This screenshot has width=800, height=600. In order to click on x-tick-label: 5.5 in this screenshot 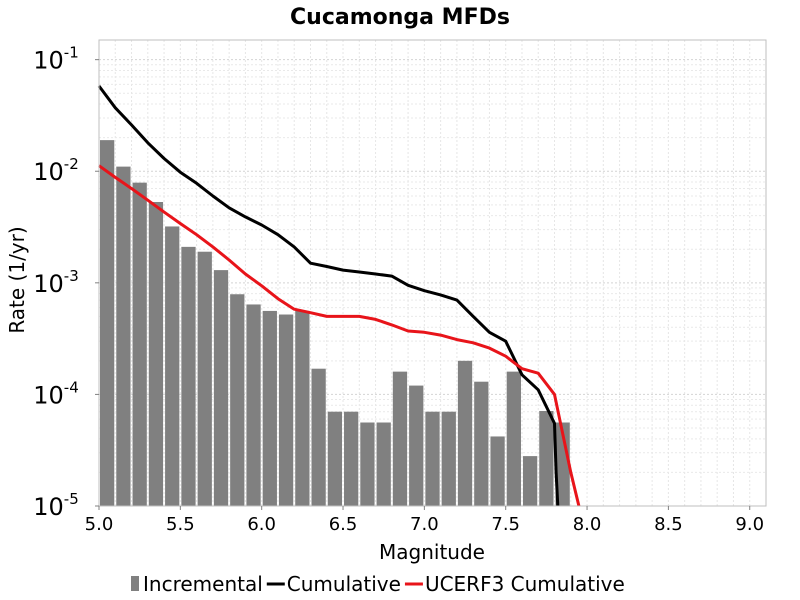, I will do `click(180, 524)`.